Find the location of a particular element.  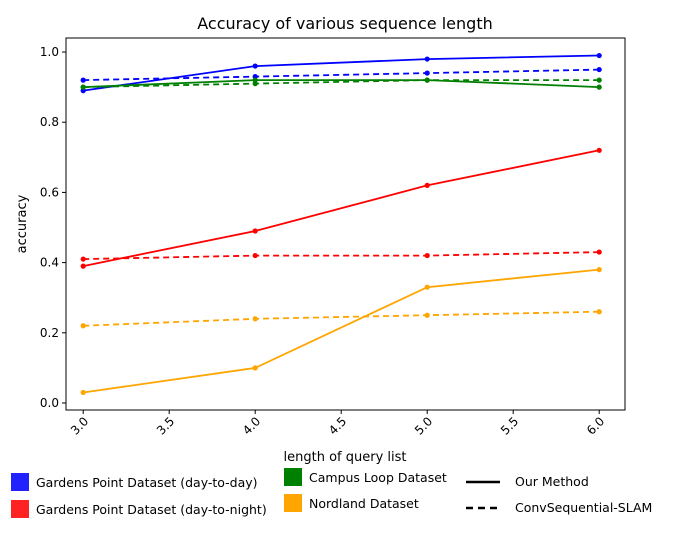

legend-label: Gardens Point Dataset (day-to-day) is located at coordinates (147, 482).